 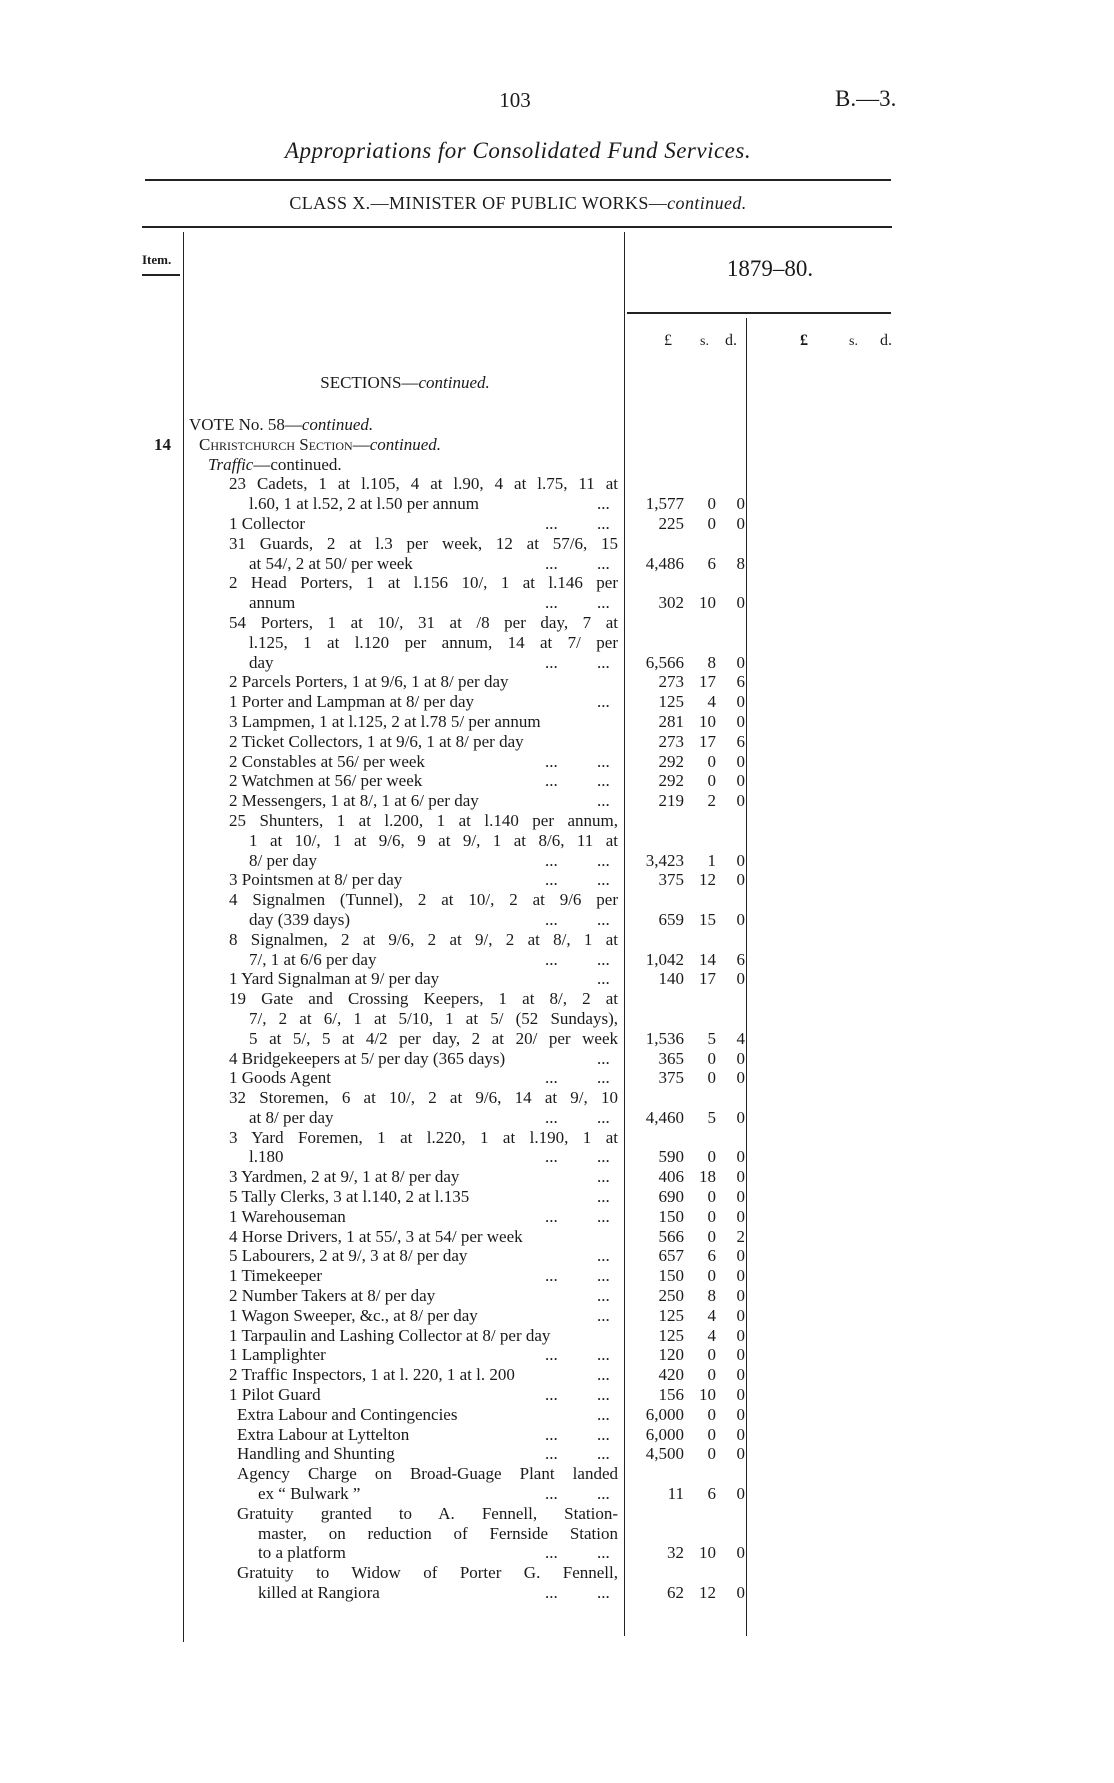 I want to click on amount-pounds: 375, so click(x=671, y=1078).